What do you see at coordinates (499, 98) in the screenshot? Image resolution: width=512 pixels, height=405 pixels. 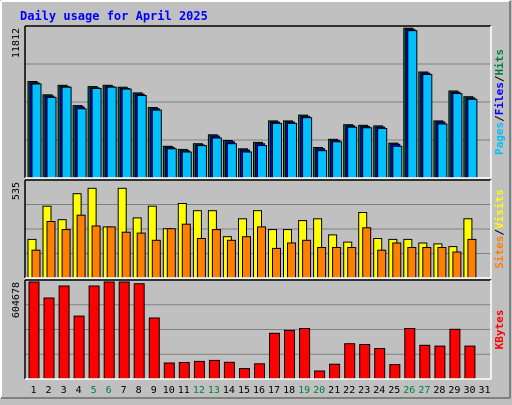 I see `legend-entry-files: Files` at bounding box center [499, 98].